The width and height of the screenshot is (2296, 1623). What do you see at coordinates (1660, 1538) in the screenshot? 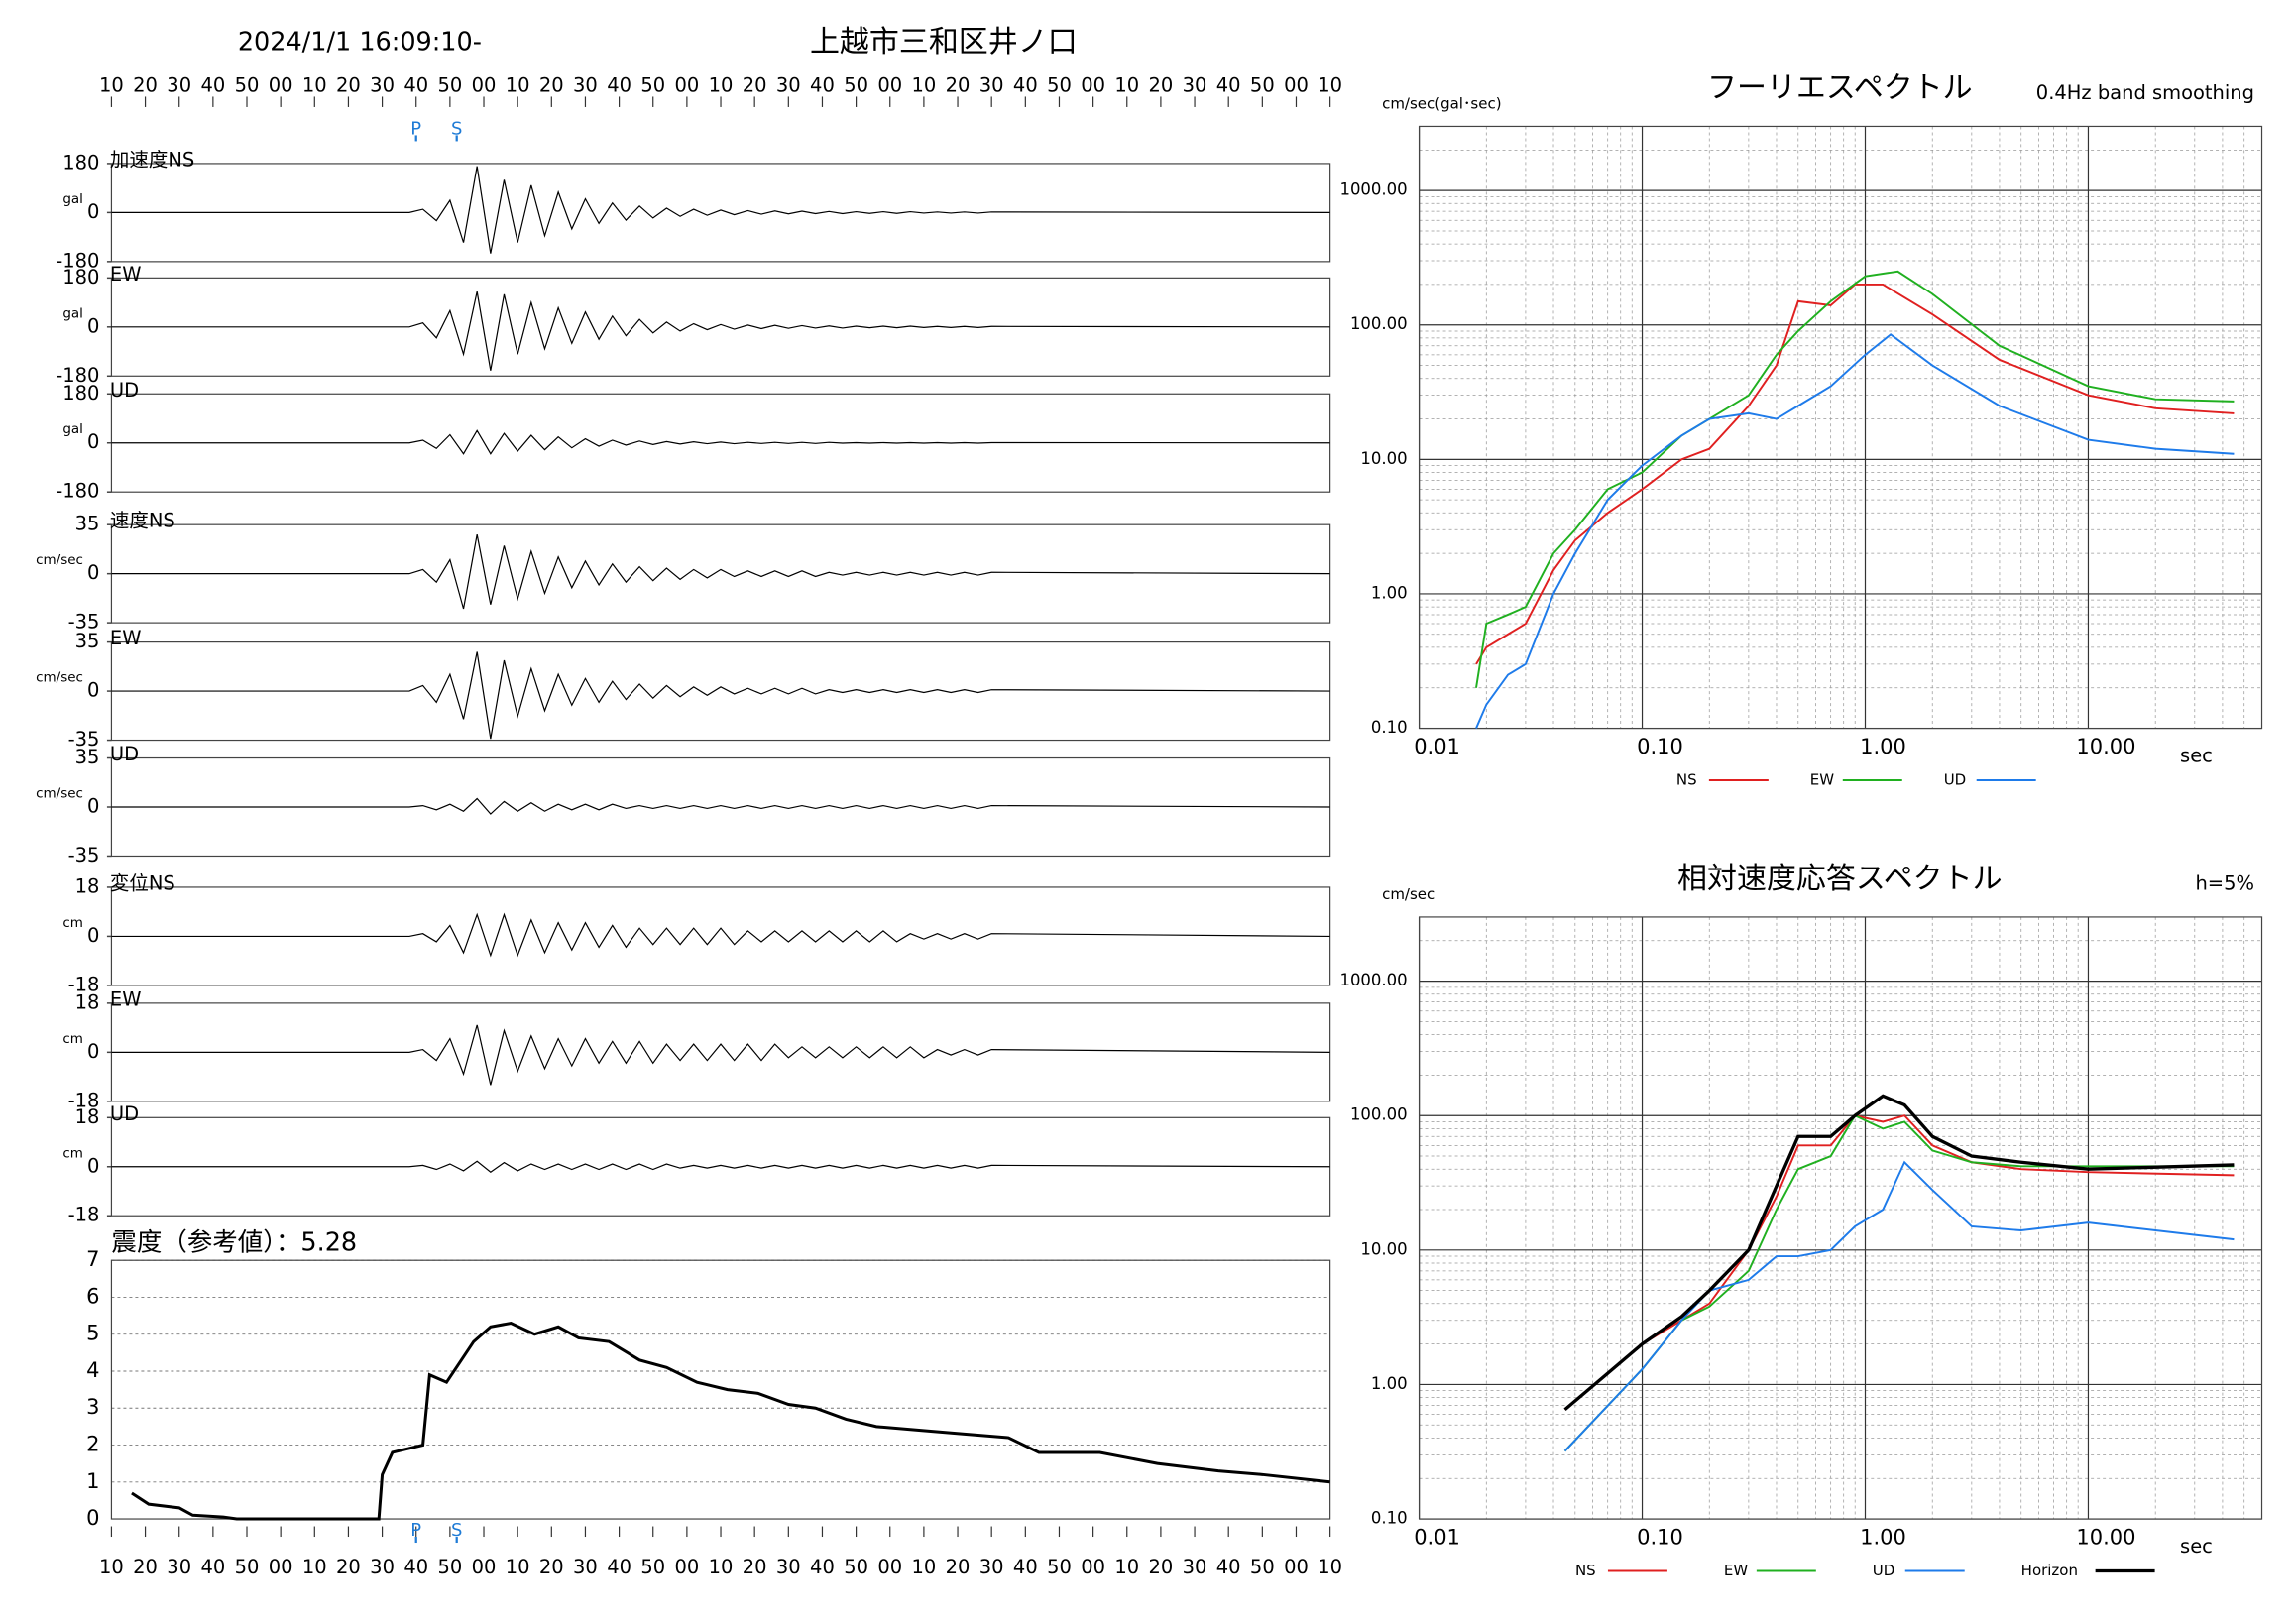
I see `x-tick-label: 0.10` at bounding box center [1660, 1538].